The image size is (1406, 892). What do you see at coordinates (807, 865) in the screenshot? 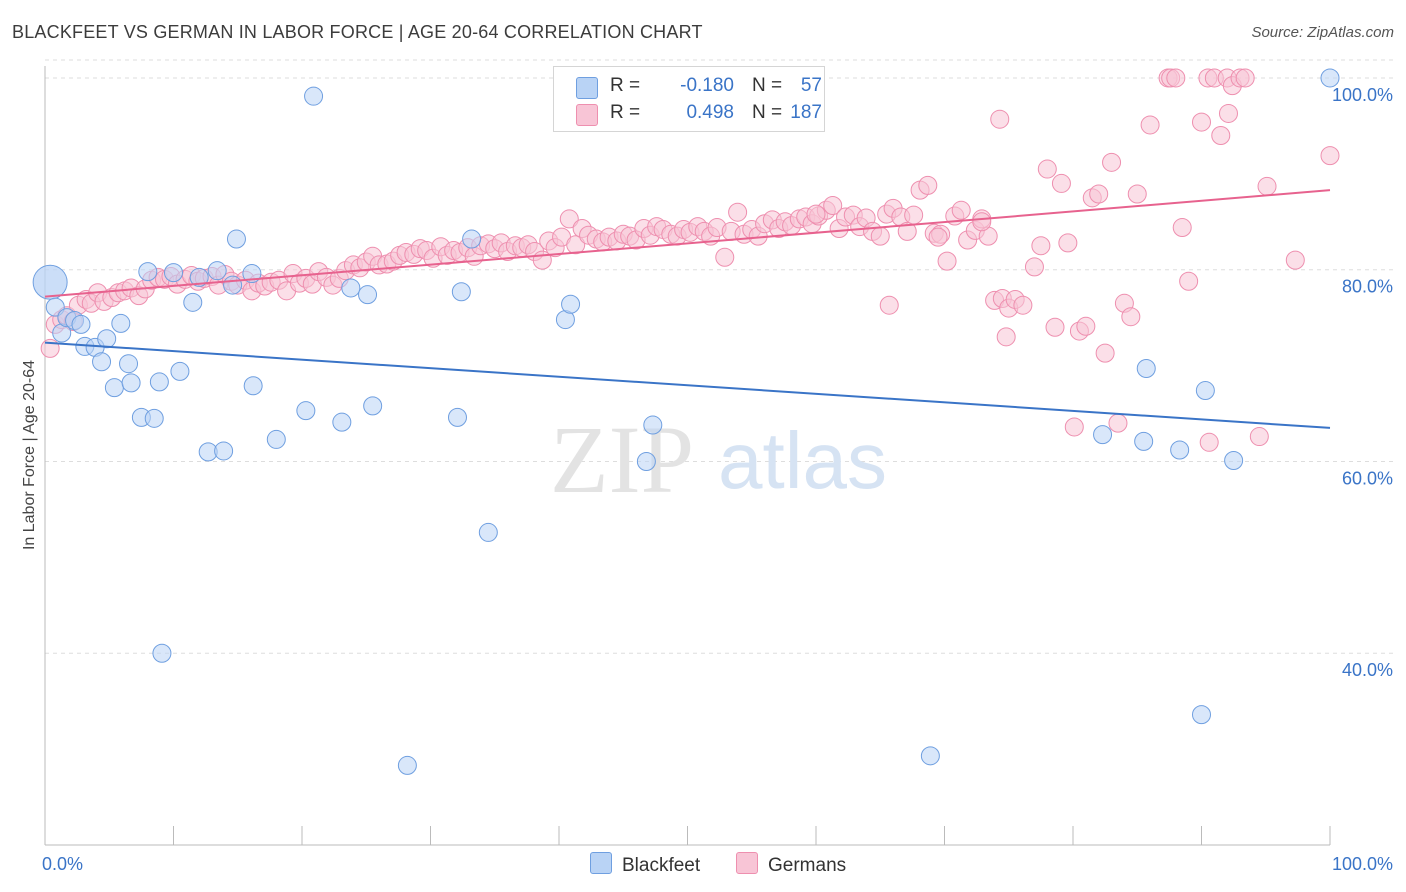
I see `legend-germans-label: Germans` at bounding box center [807, 865].